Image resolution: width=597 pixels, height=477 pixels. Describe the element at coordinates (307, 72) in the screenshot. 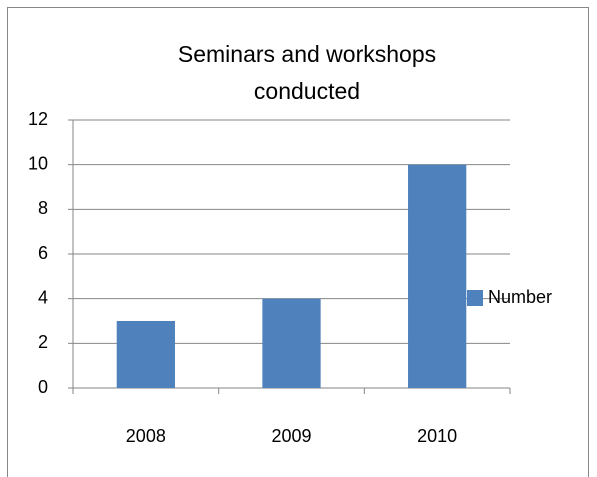

I see `chart-title: Seminars and workshops conducted` at that location.